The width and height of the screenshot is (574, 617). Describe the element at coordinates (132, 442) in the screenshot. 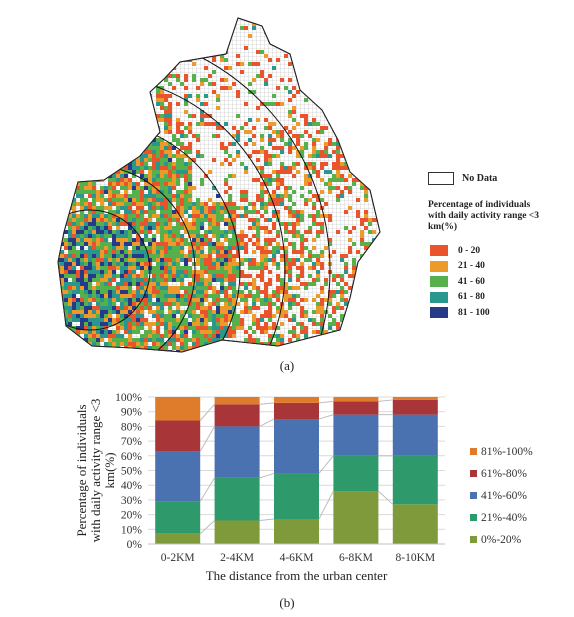

I see `y-tick-label: 70%` at that location.